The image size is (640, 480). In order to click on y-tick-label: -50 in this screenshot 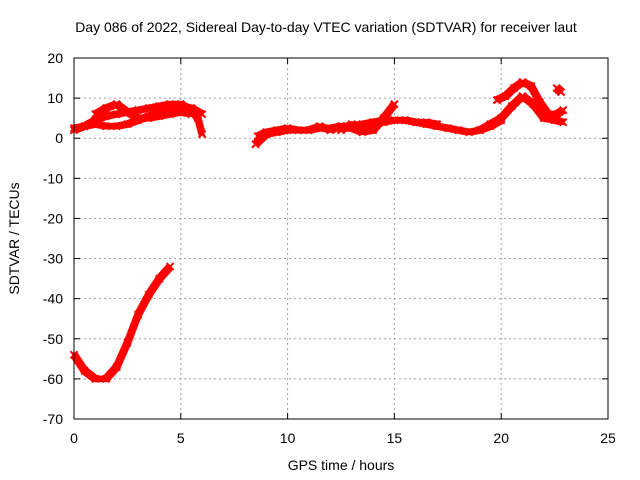, I will do `click(53, 339)`.